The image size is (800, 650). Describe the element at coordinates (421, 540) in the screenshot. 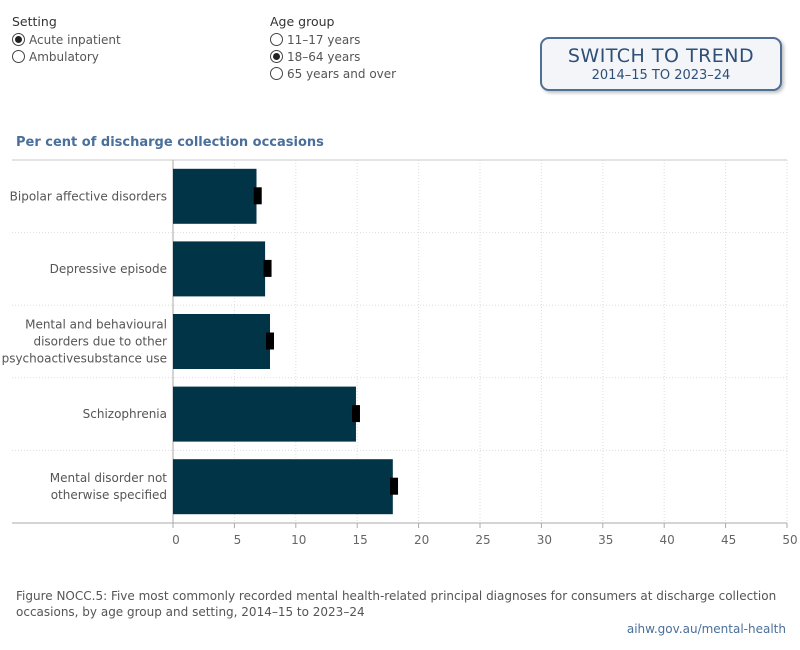

I see `x-tick-label: 20` at that location.